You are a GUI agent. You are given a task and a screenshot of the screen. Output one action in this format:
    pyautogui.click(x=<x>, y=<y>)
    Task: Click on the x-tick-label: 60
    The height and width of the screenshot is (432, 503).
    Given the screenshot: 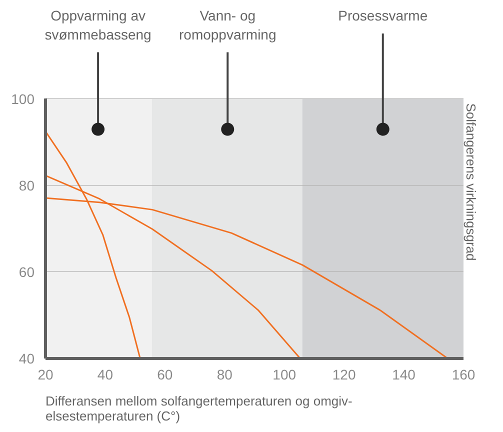 What is the action you would take?
    pyautogui.click(x=165, y=374)
    